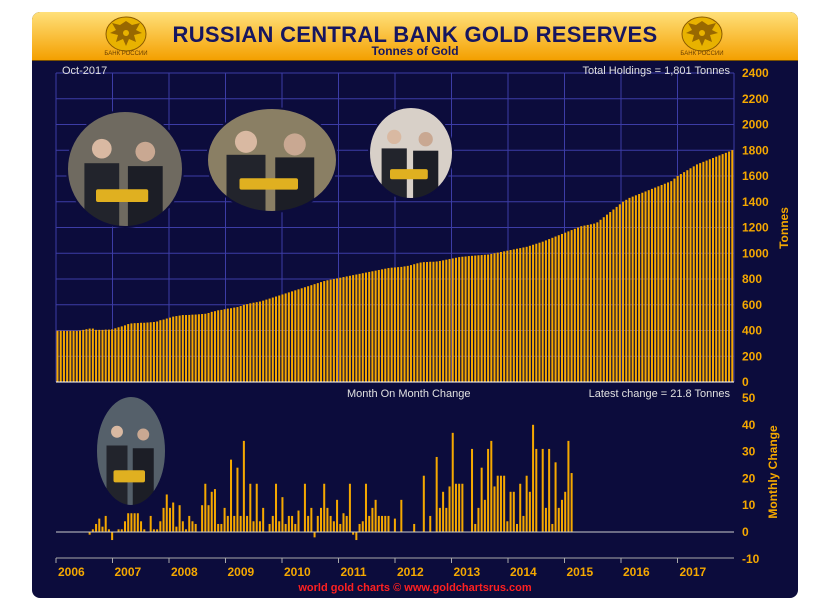 The height and width of the screenshot is (613, 830). What do you see at coordinates (749, 398) in the screenshot?
I see `bottom-y-tick-label: 50` at bounding box center [749, 398].